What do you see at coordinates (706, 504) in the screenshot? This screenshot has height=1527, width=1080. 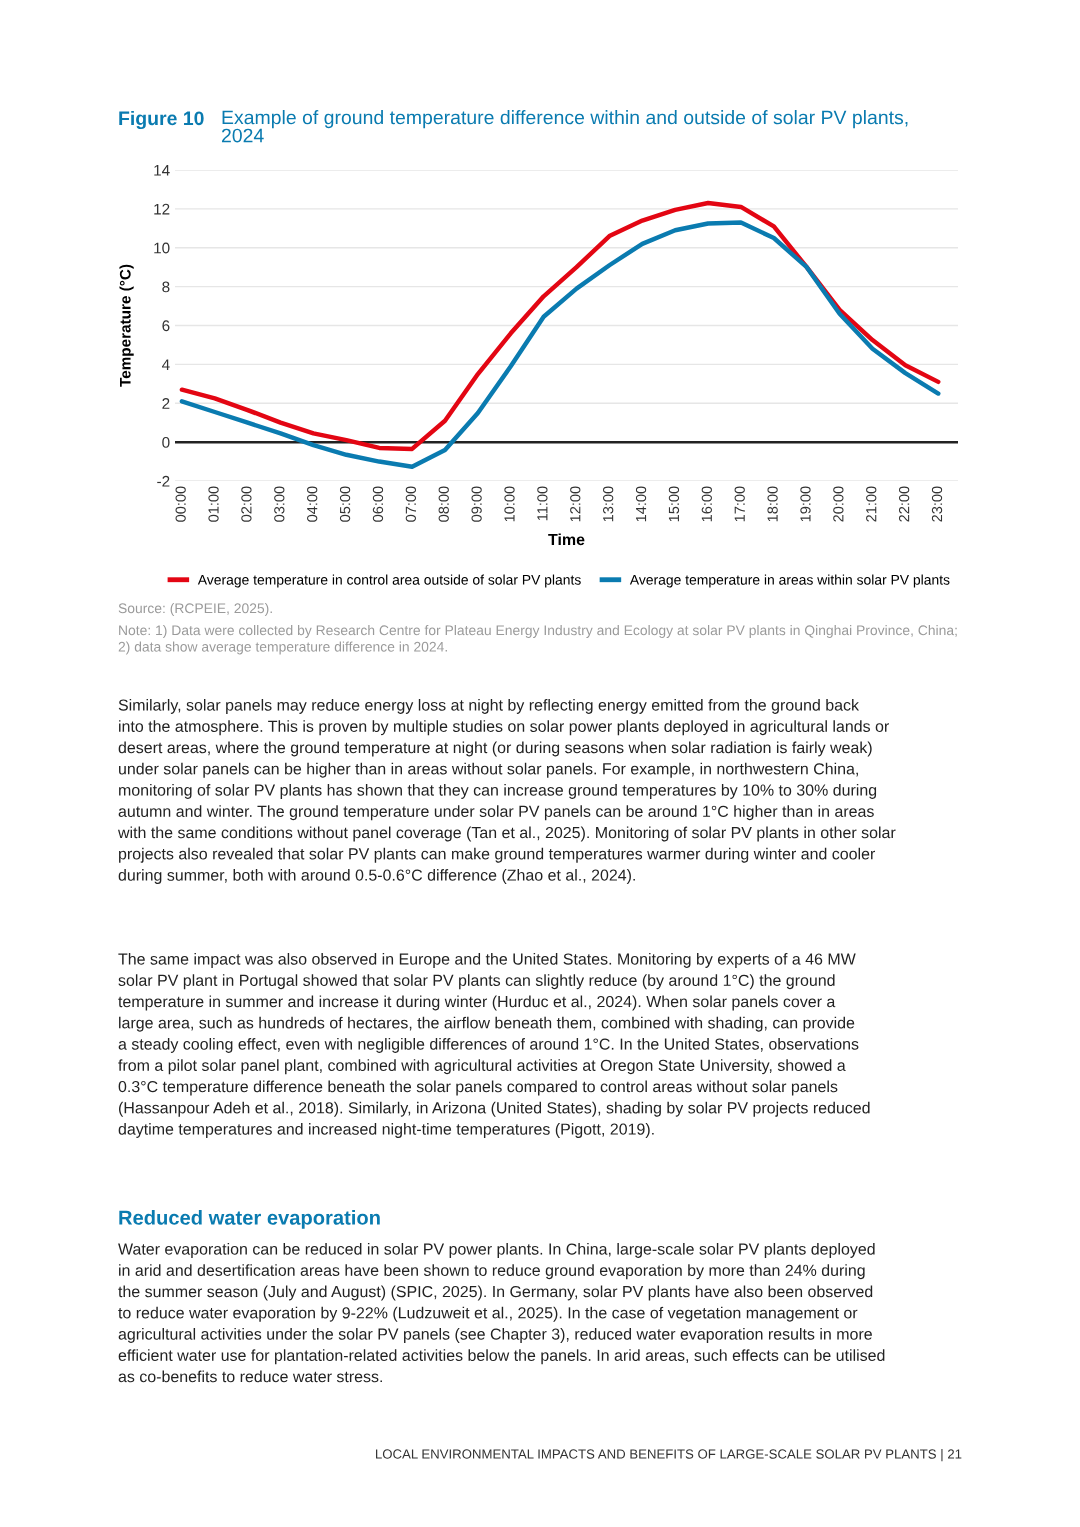 I see `x-tick-label: 16:00` at bounding box center [706, 504].